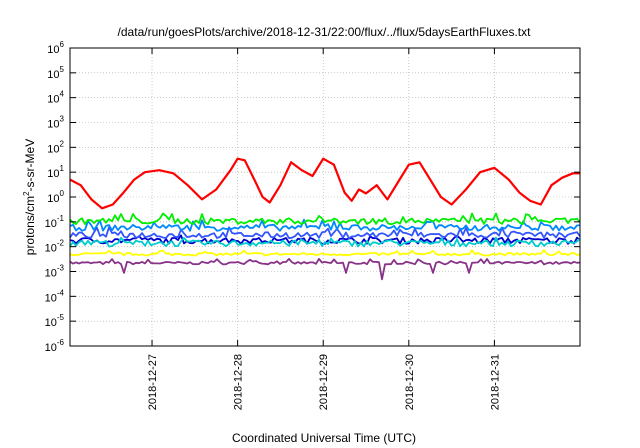 This screenshot has width=640, height=448. What do you see at coordinates (495, 382) in the screenshot?
I see `x-tick-label: 2018-12-31` at bounding box center [495, 382].